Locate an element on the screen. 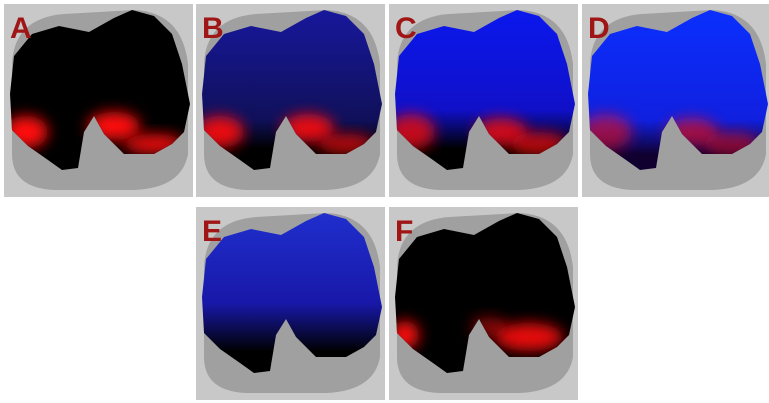  panel-label: F is located at coordinates (404, 231).